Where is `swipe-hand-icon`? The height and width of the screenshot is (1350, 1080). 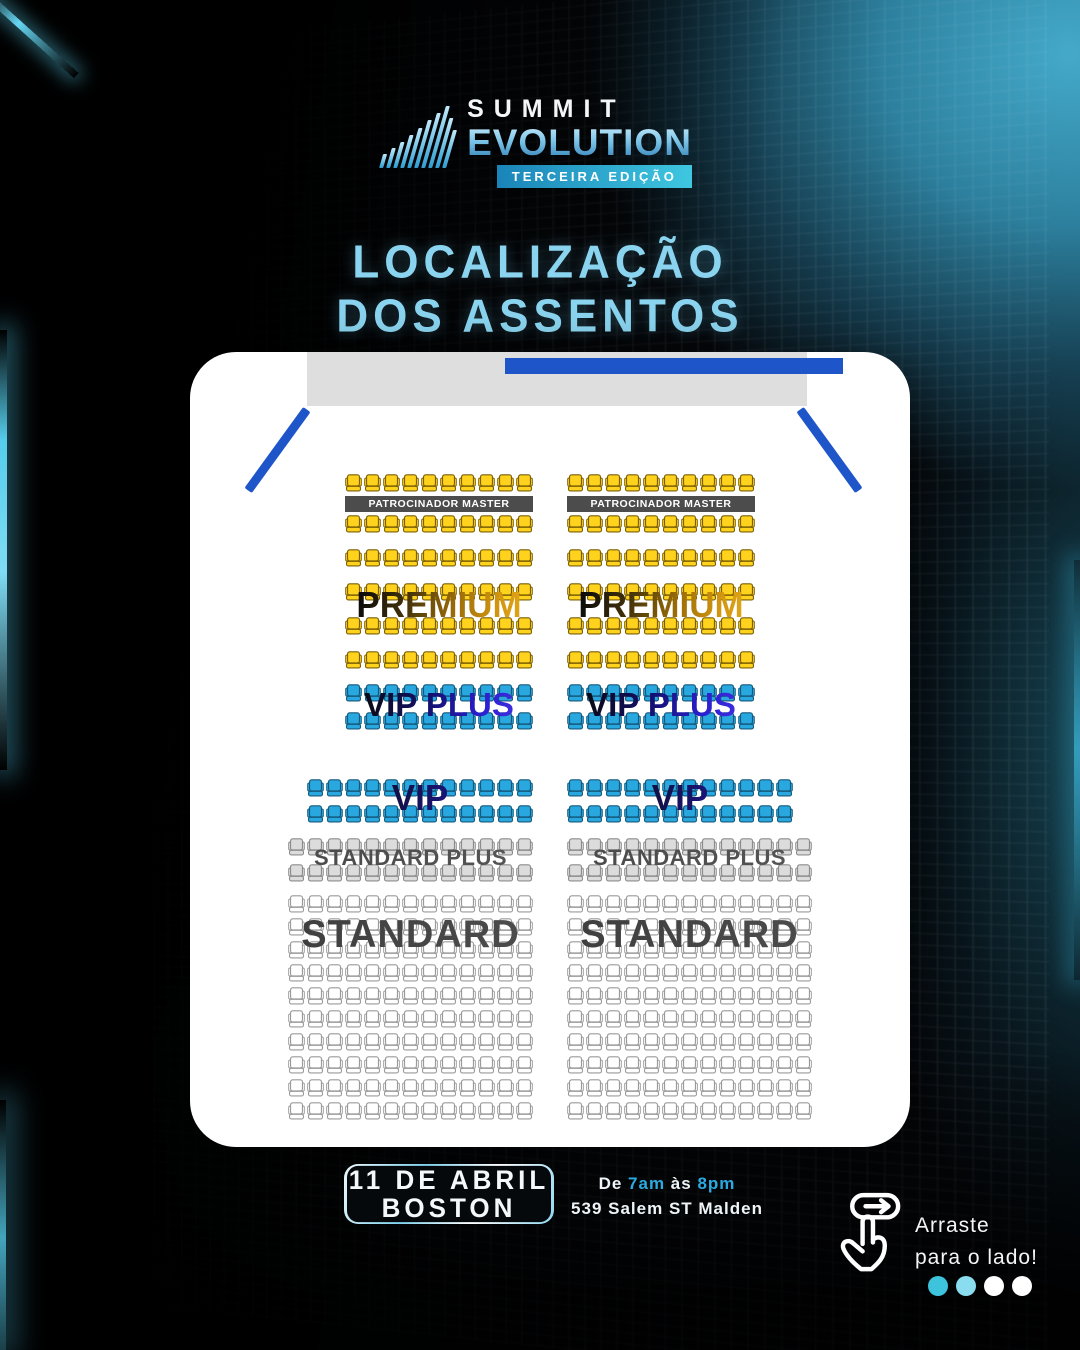
swipe-hand-icon is located at coordinates (870, 1232).